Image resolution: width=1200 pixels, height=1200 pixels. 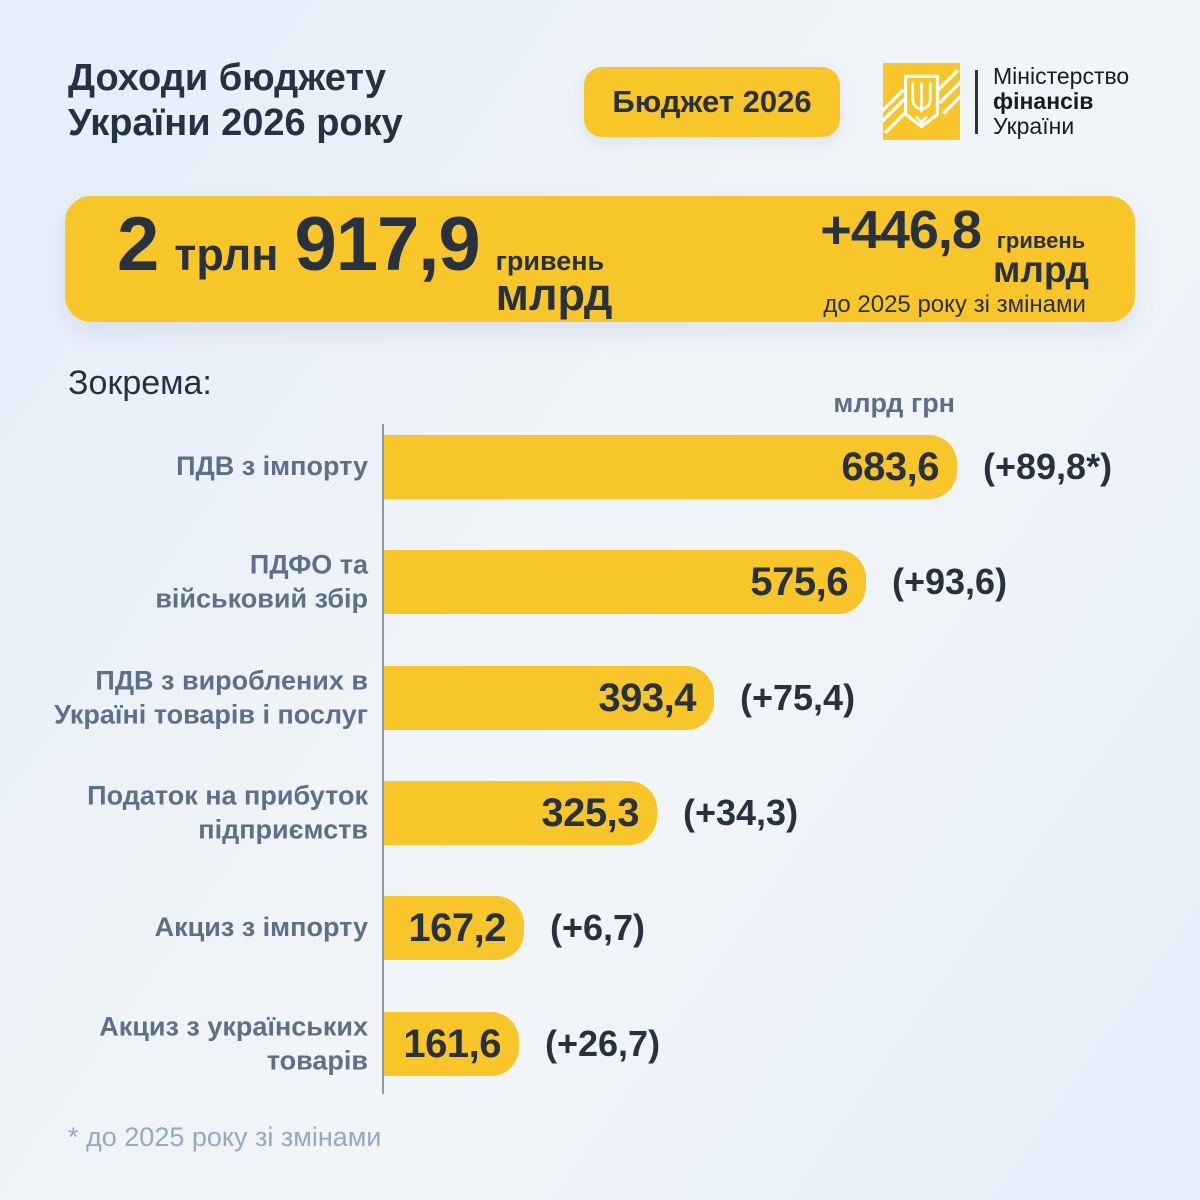 What do you see at coordinates (1048, 466) in the screenshot?
I see `bar-delta-label: (+89,8*)` at bounding box center [1048, 466].